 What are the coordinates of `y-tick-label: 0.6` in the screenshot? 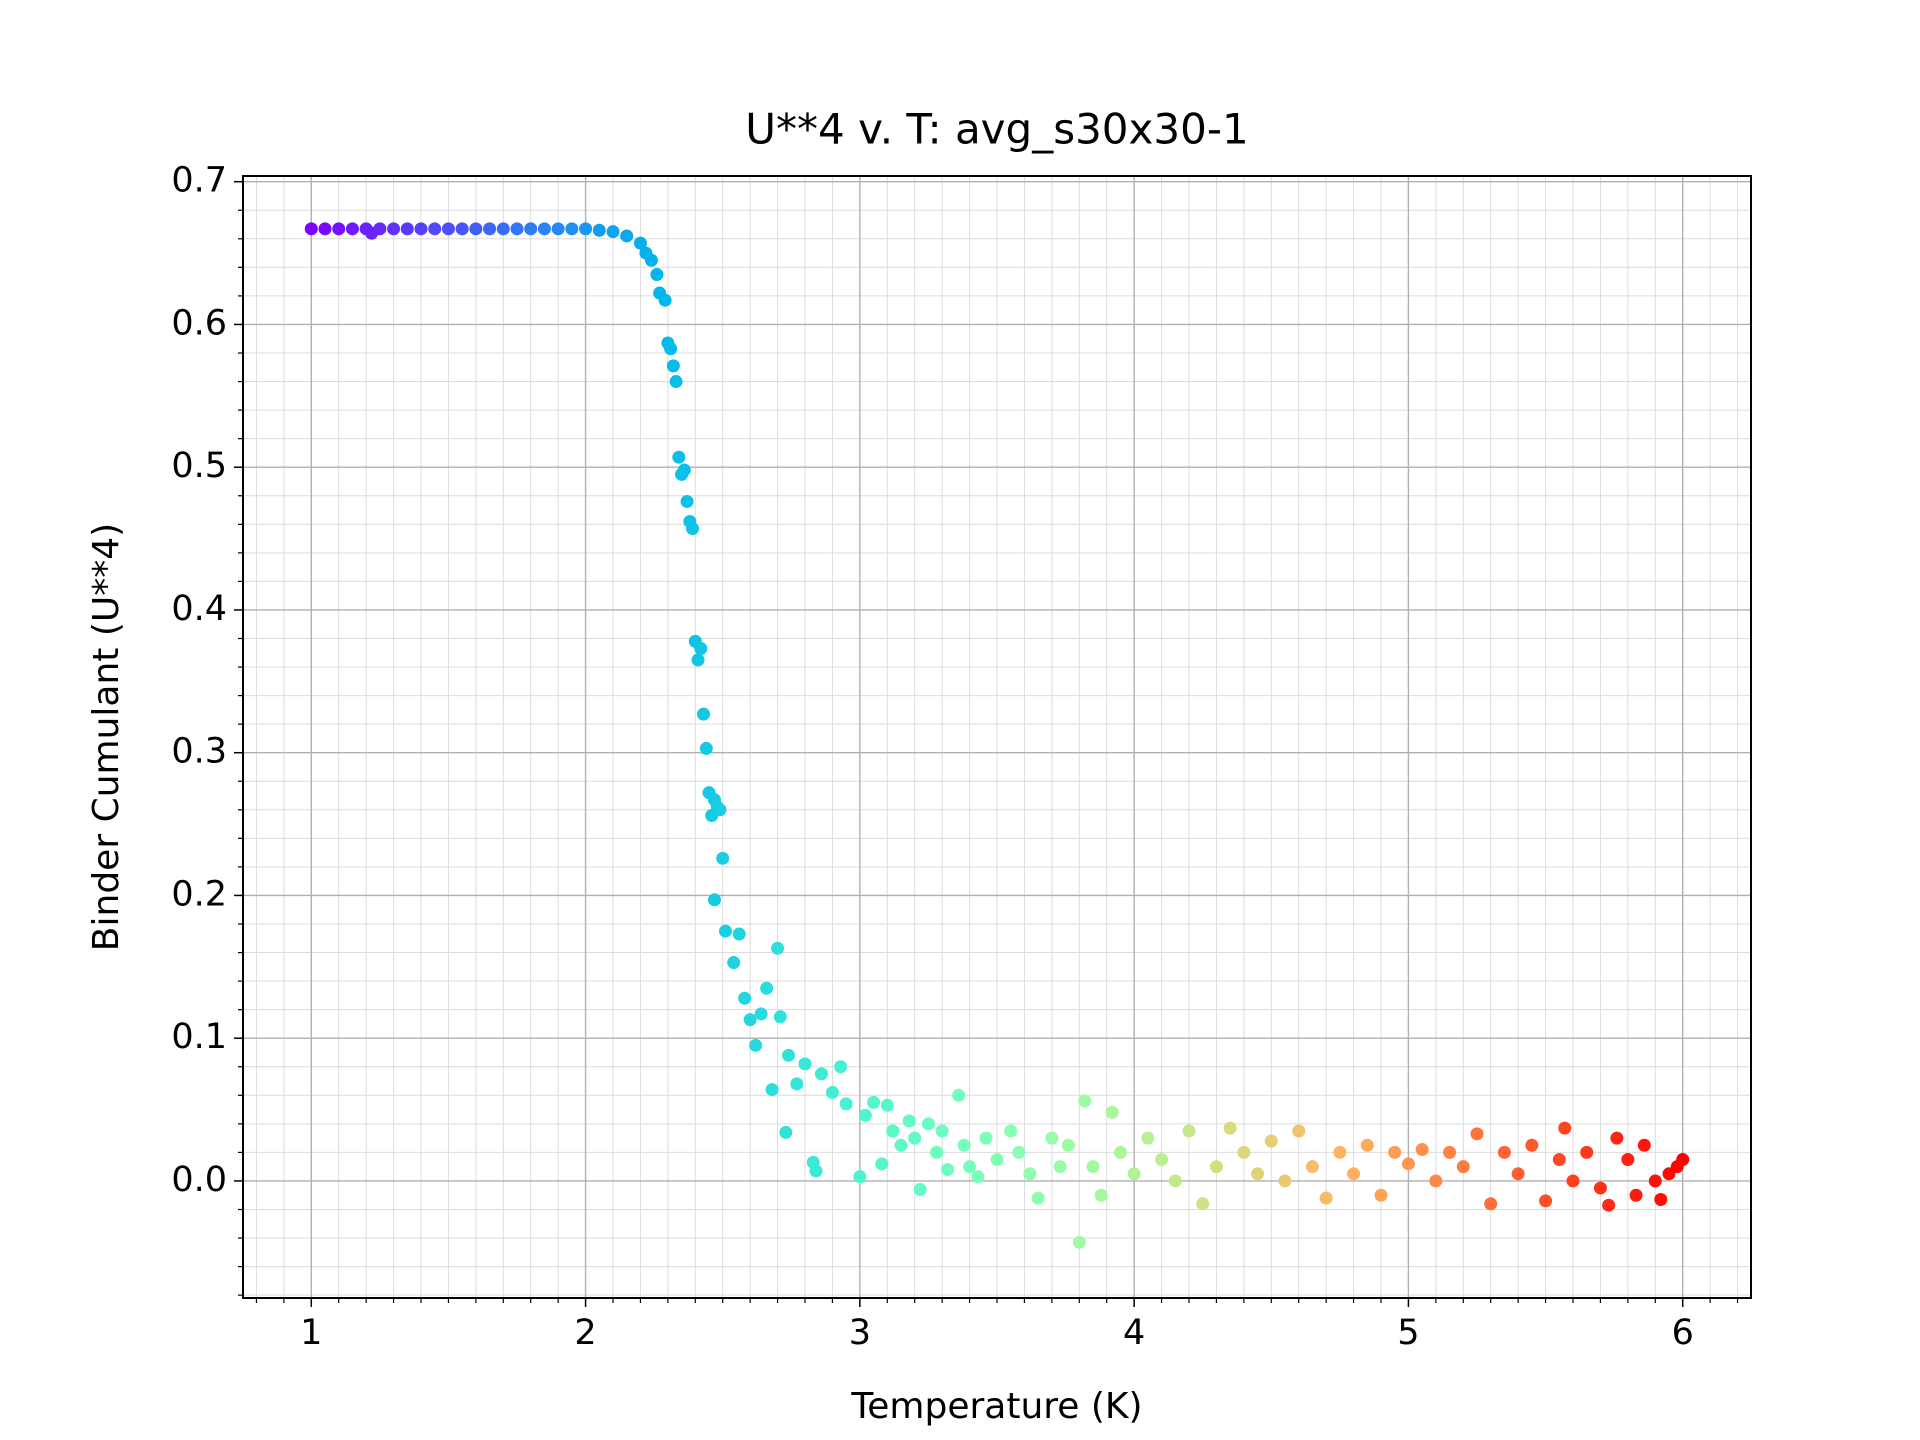 It's located at (199, 323).